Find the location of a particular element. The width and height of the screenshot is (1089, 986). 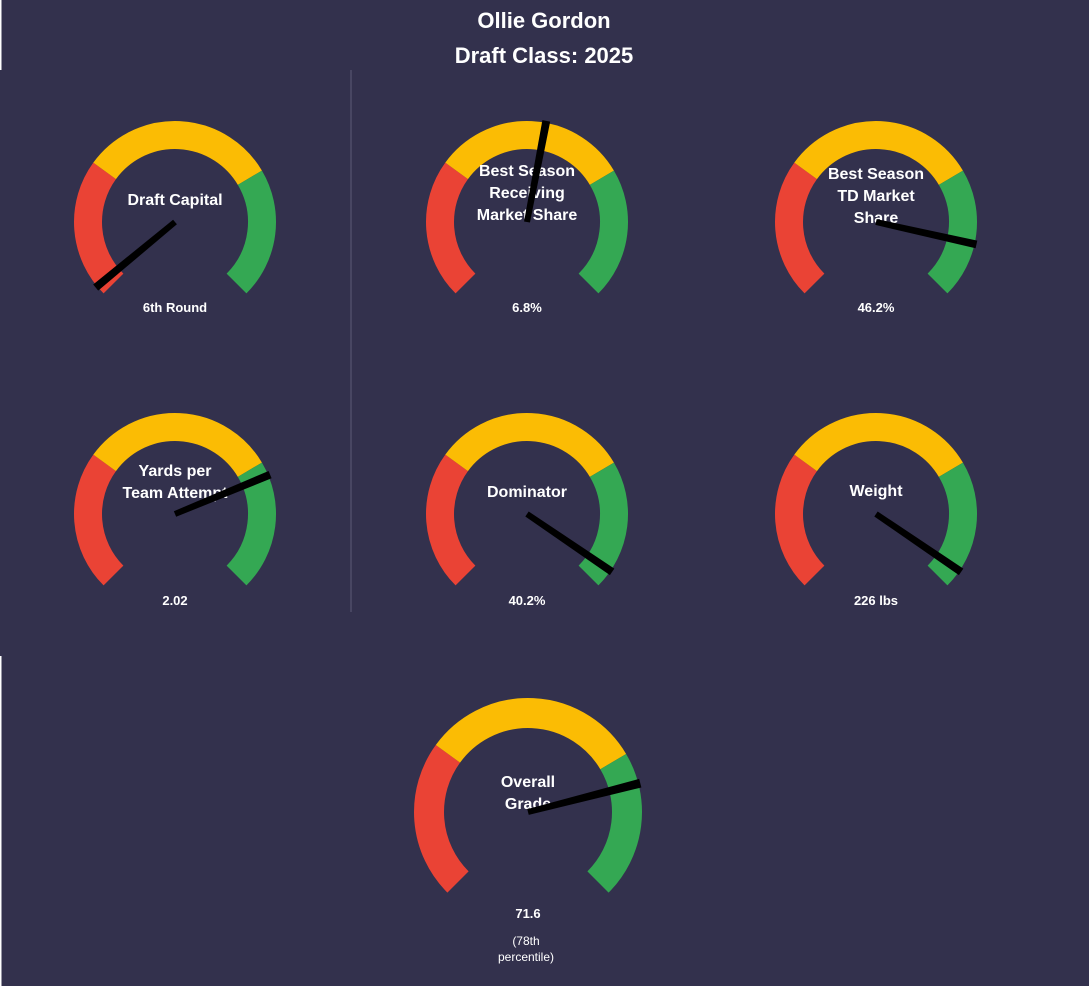

gauge-6: Weight 226 lbs is located at coordinates (876, 510).